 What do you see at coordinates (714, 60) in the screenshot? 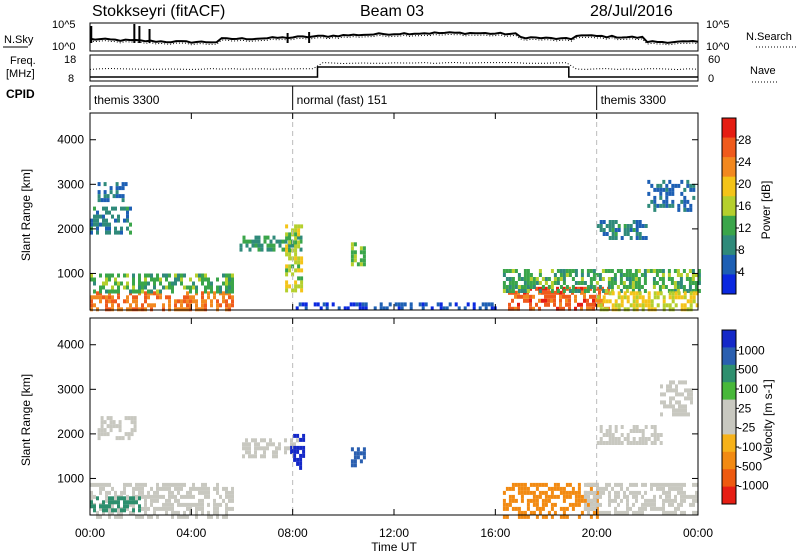
I see `nave-tick-top: 60` at bounding box center [714, 60].